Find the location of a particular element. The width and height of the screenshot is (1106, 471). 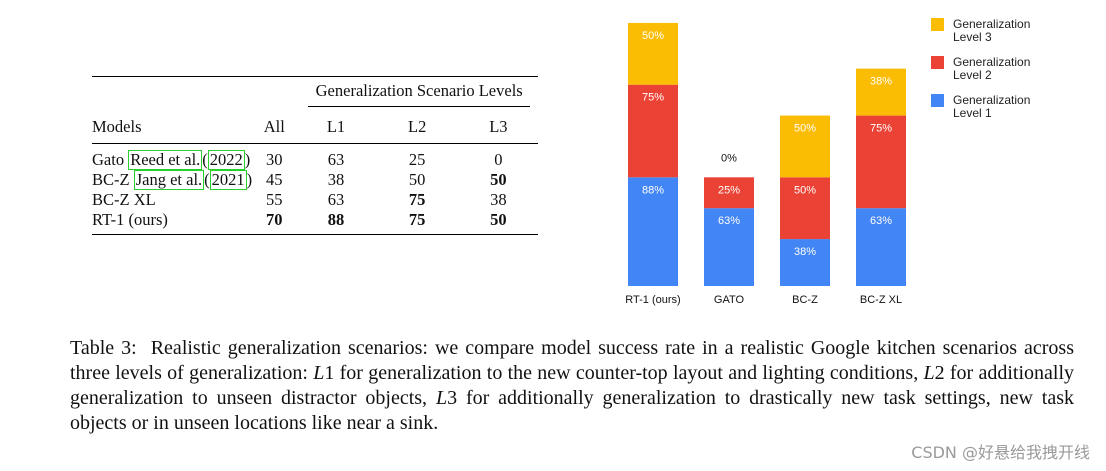

col-header-l1: L1 is located at coordinates (336, 127).